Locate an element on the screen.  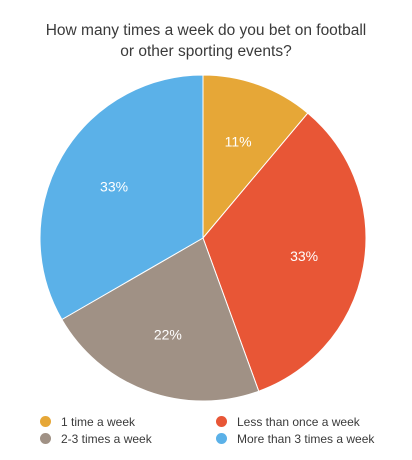
legend-swatch-1-time-a-week is located at coordinates (45, 421).